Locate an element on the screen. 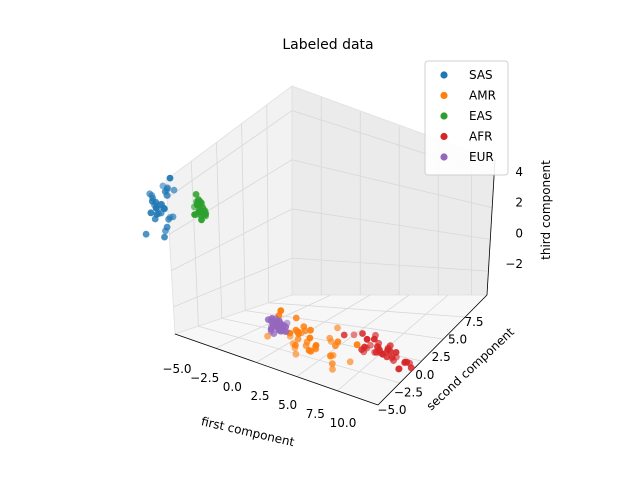  series-sas is located at coordinates (160, 207).